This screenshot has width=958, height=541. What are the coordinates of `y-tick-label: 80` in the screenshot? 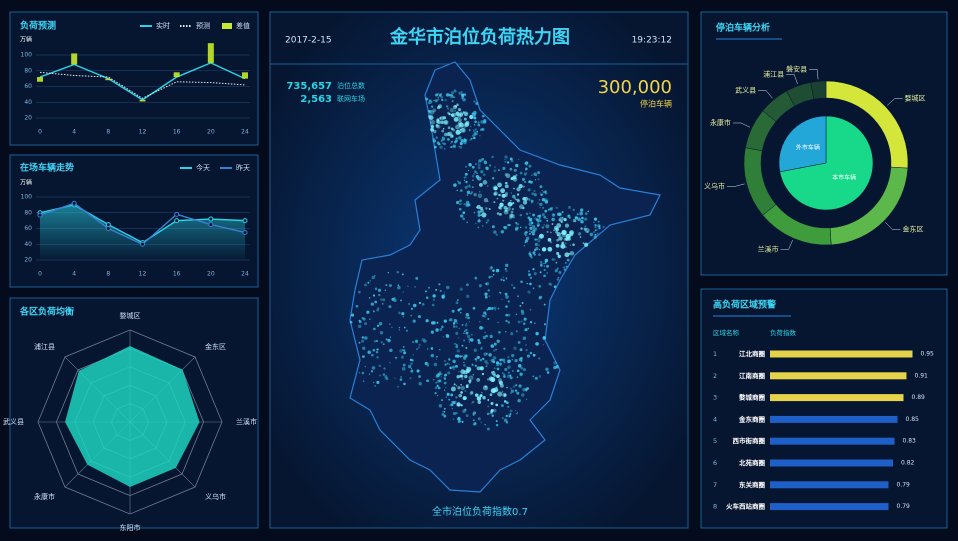 It's located at (28, 70).